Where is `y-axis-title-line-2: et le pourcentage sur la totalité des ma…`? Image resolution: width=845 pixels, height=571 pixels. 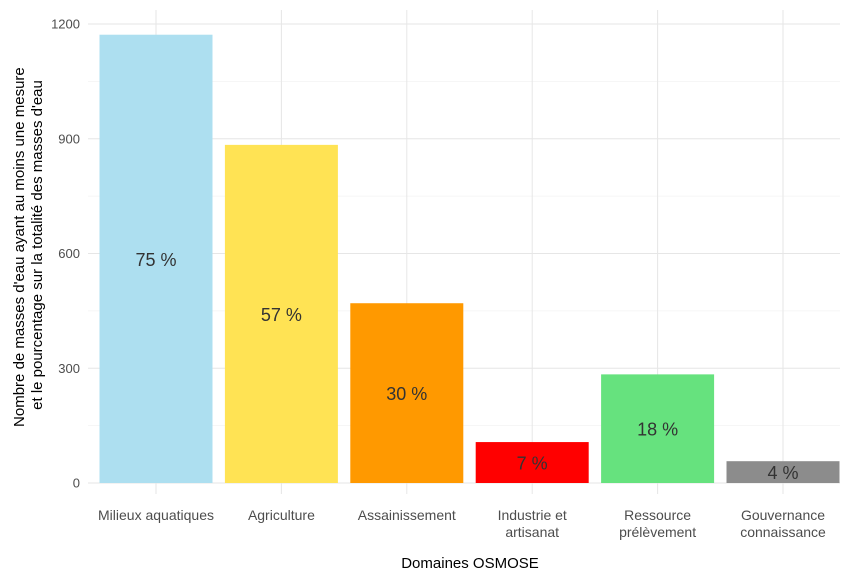 y-axis-title-line-2: et le pourcentage sur la totalité des ma… is located at coordinates (37, 245).